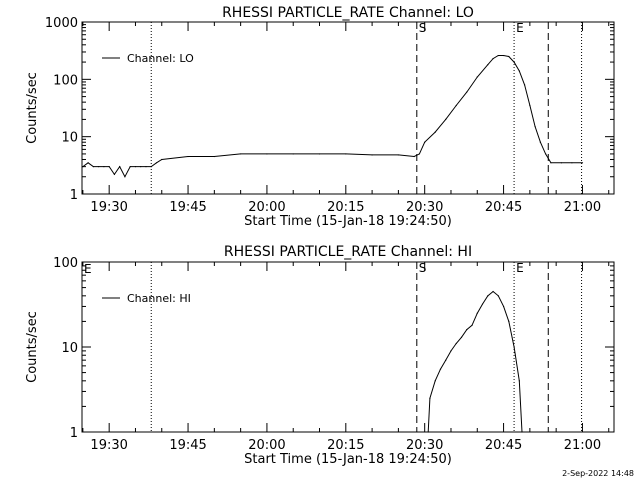 The image size is (640, 484). What do you see at coordinates (503, 445) in the screenshot?
I see `plot2-x-tick-label: 20:45` at bounding box center [503, 445].